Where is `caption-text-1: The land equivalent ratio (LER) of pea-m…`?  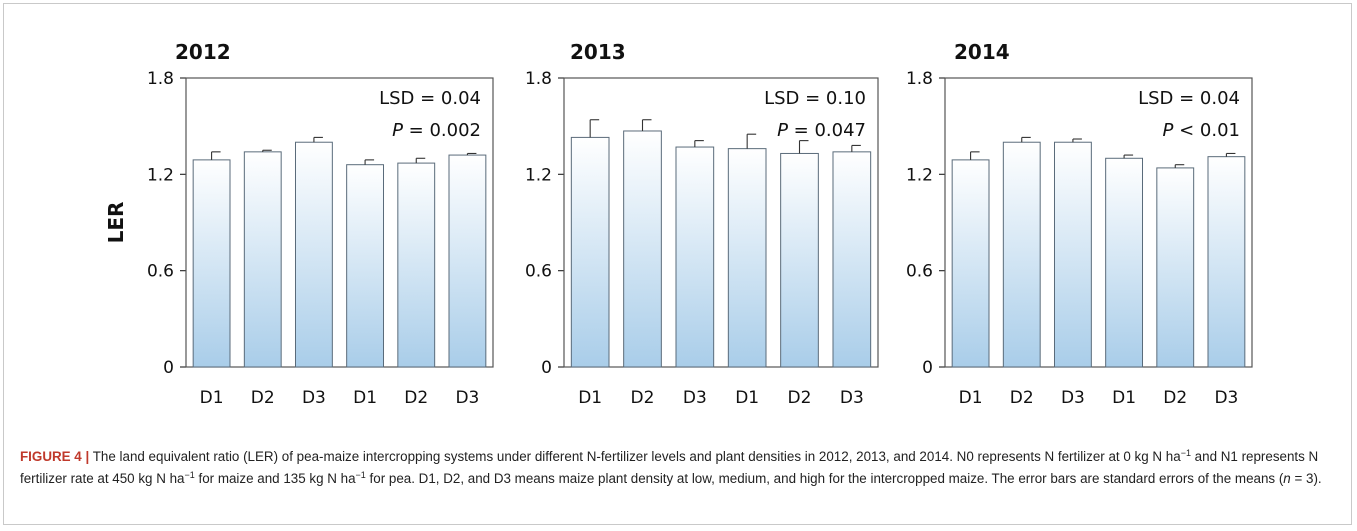 caption-text-1: The land equivalent ratio (LER) of pea-m… is located at coordinates (635, 456).